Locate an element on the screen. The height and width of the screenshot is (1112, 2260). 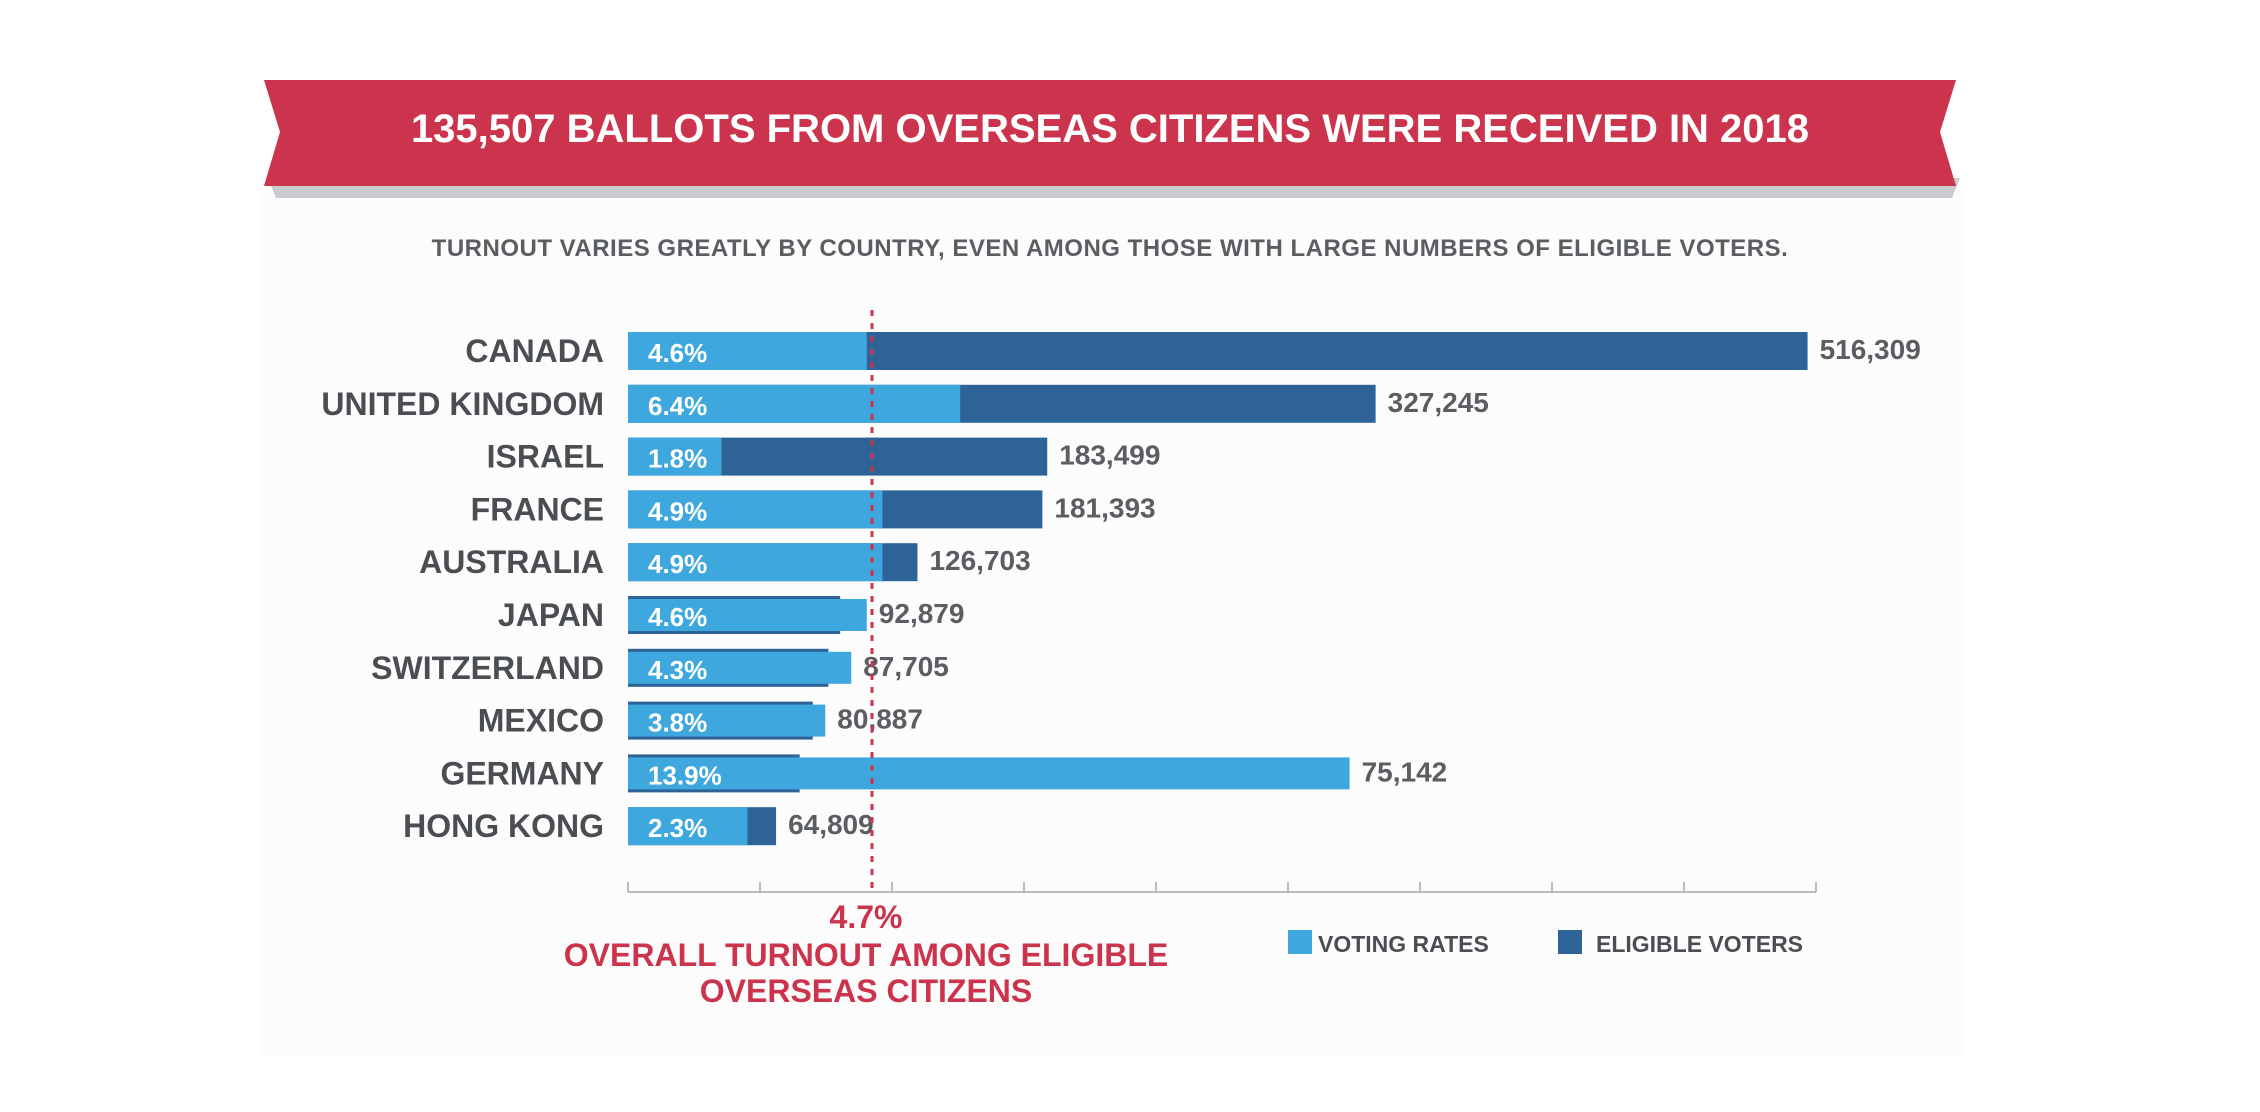
voting-rate-bar-united-kingdom is located at coordinates (794, 403).